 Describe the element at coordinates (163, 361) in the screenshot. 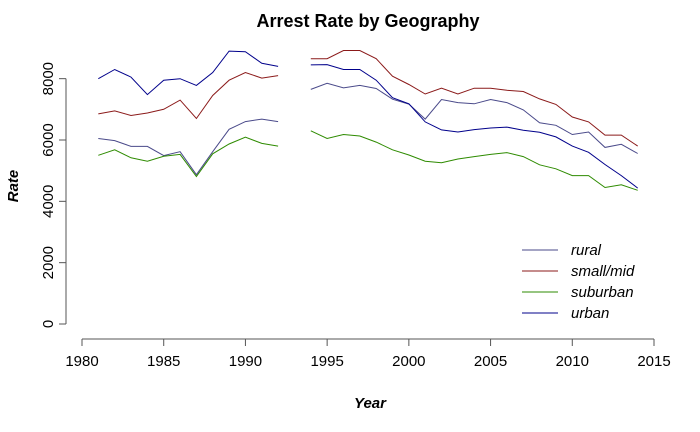

I see `x-tick-label: 1985` at that location.